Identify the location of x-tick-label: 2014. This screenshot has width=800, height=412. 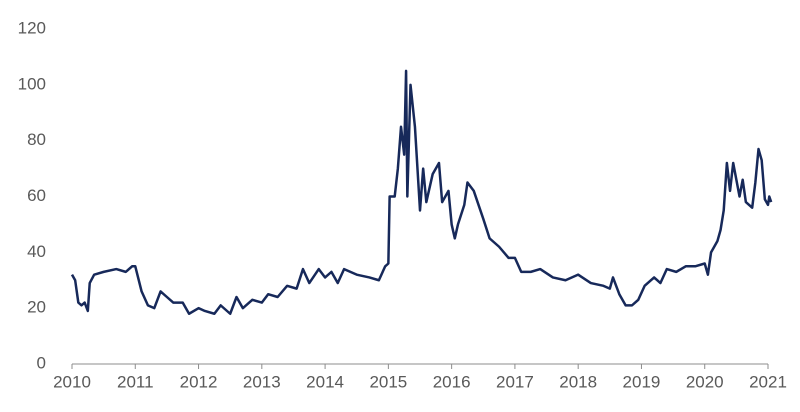
(325, 381).